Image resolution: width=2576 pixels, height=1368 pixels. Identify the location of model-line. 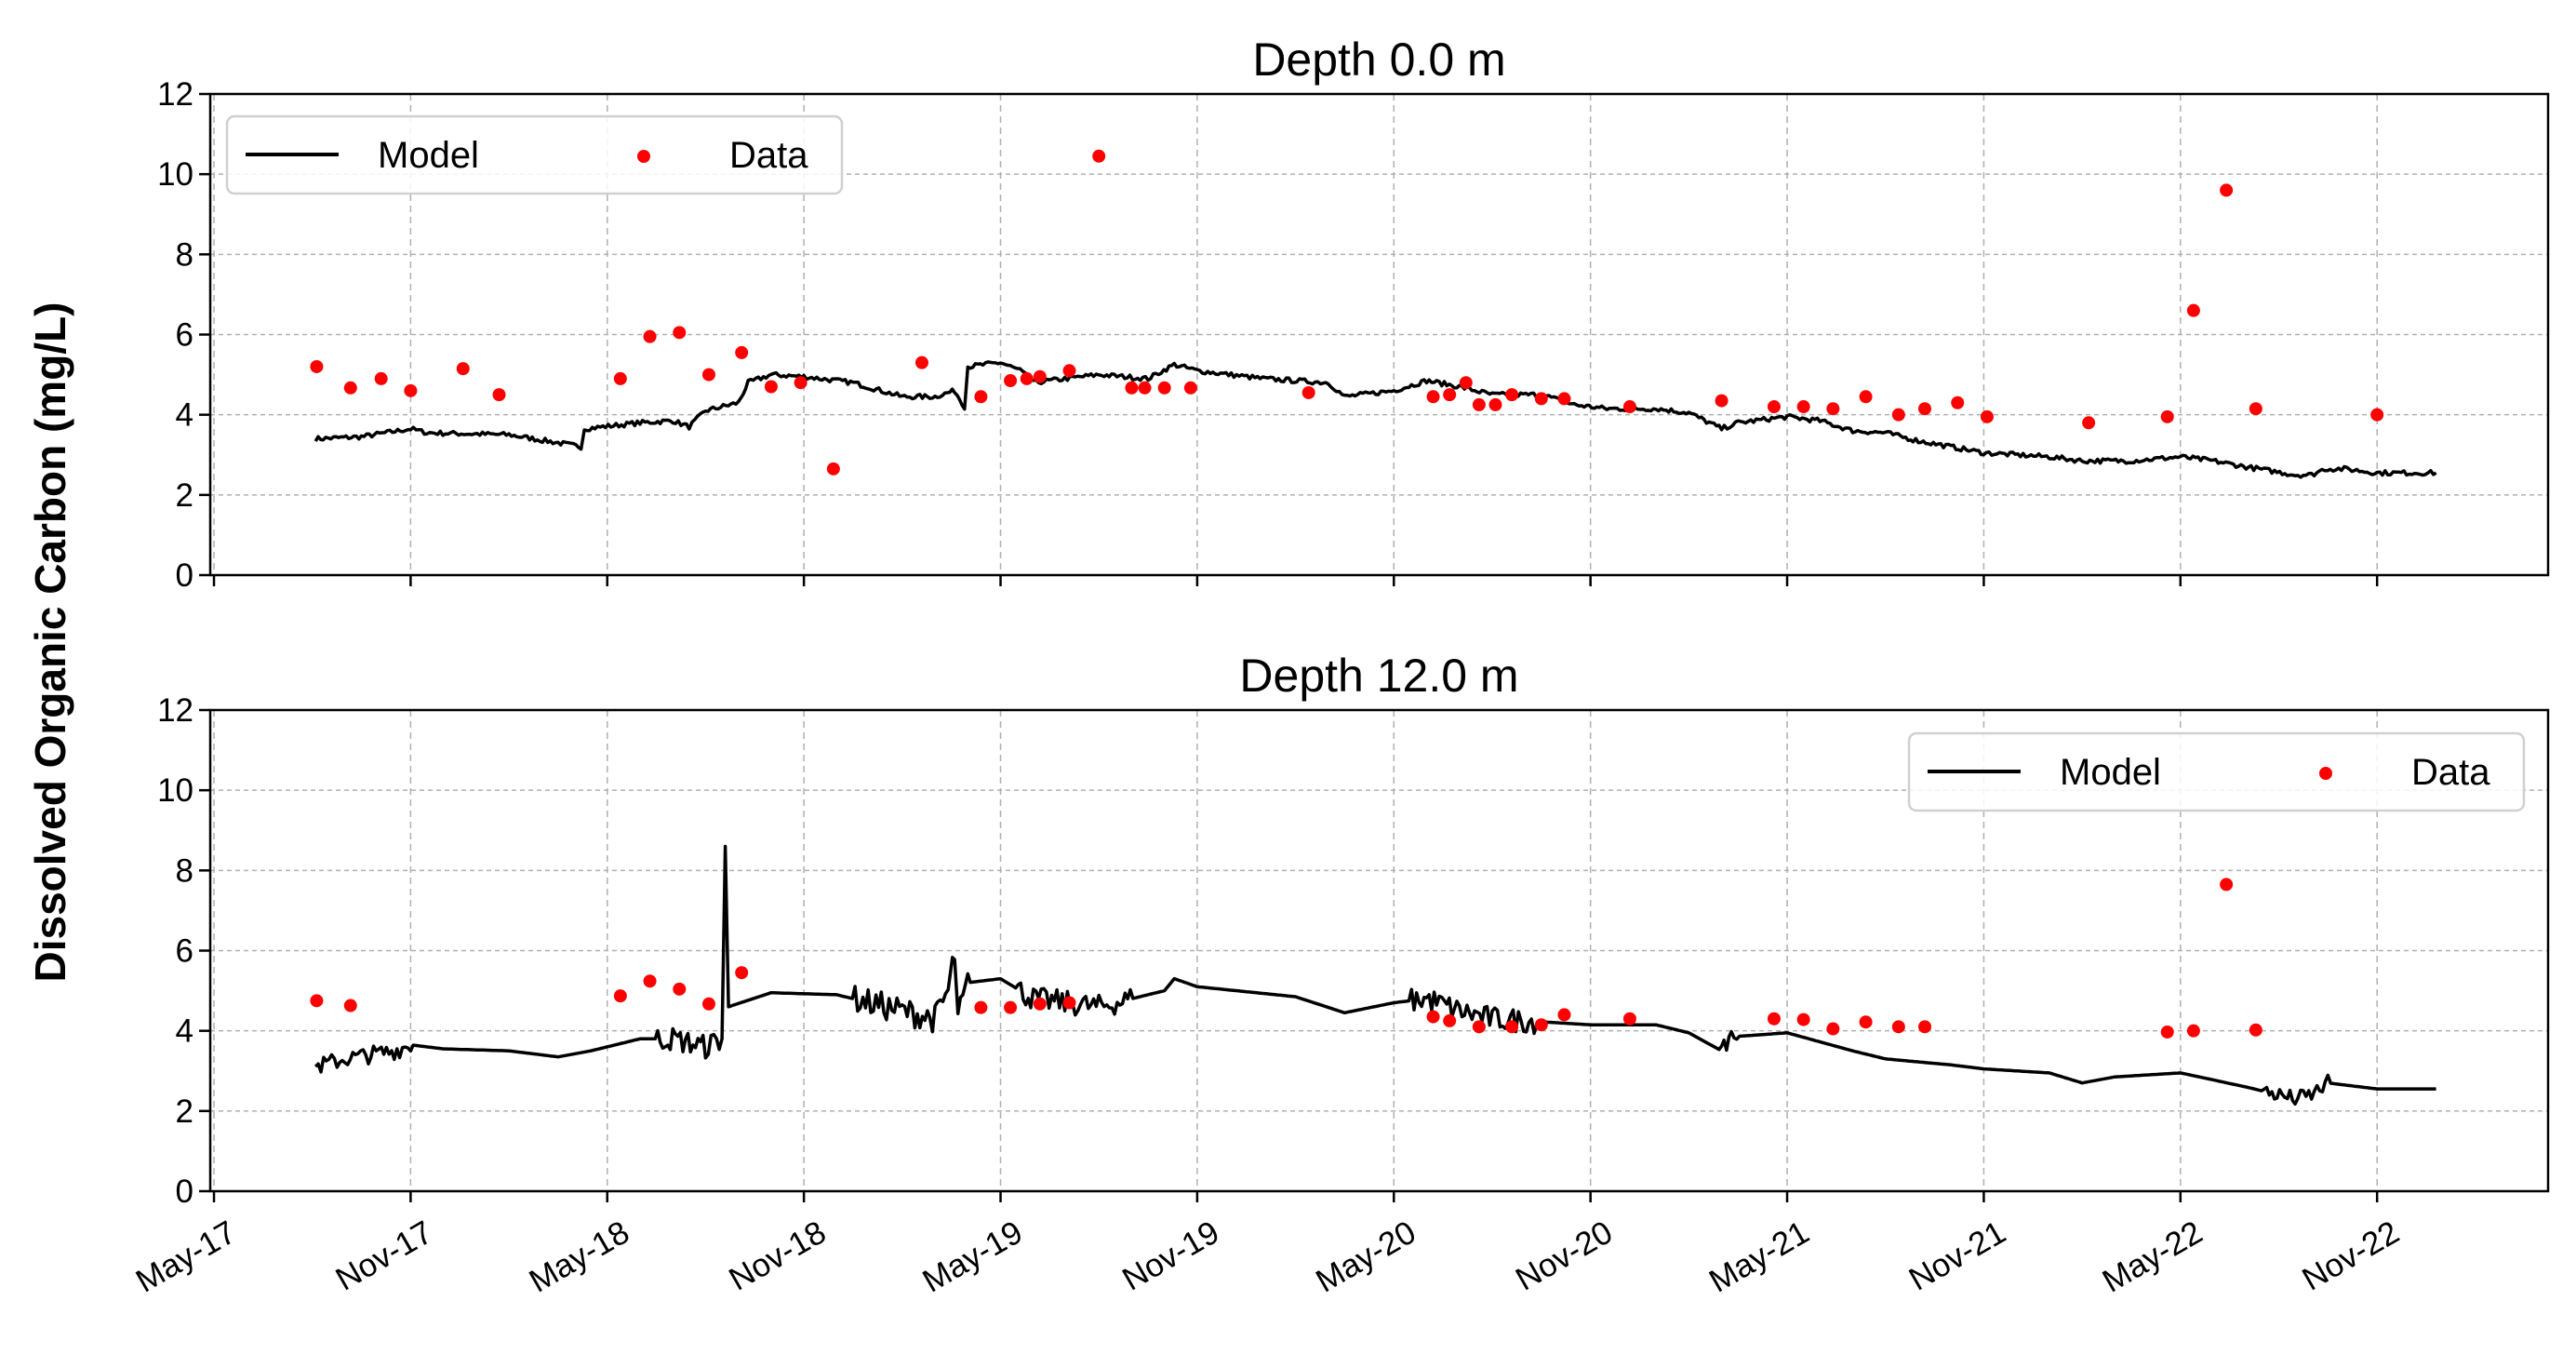
(1375, 419).